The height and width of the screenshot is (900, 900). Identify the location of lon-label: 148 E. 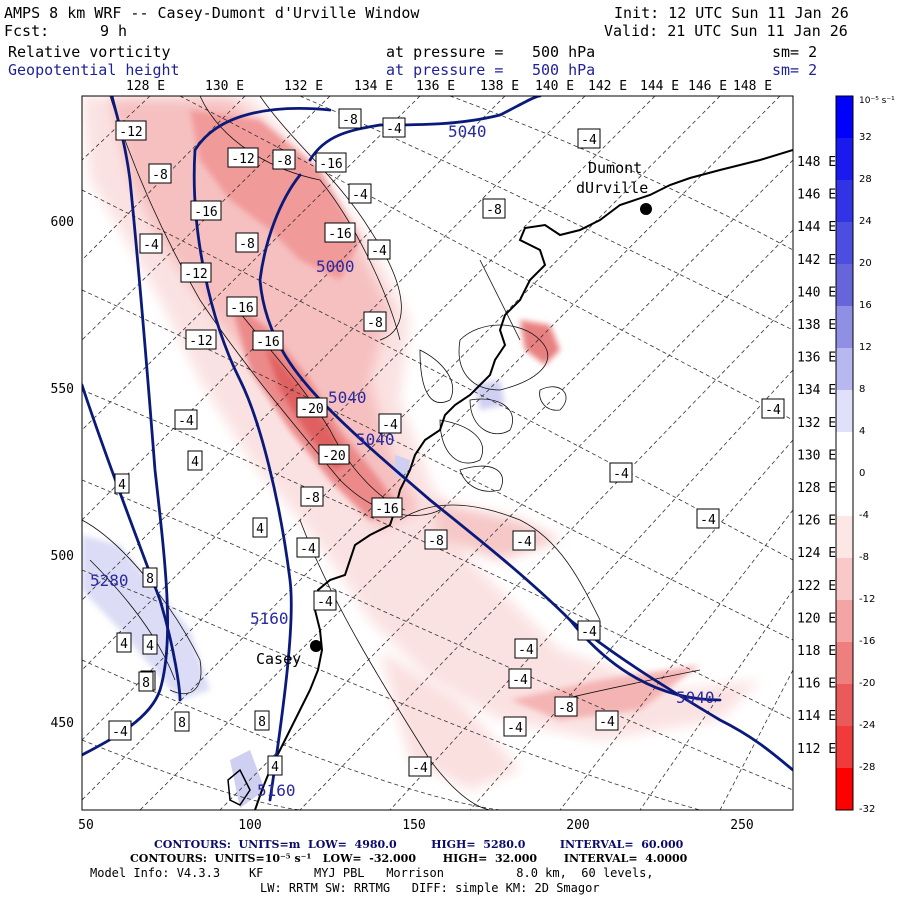
(816, 162).